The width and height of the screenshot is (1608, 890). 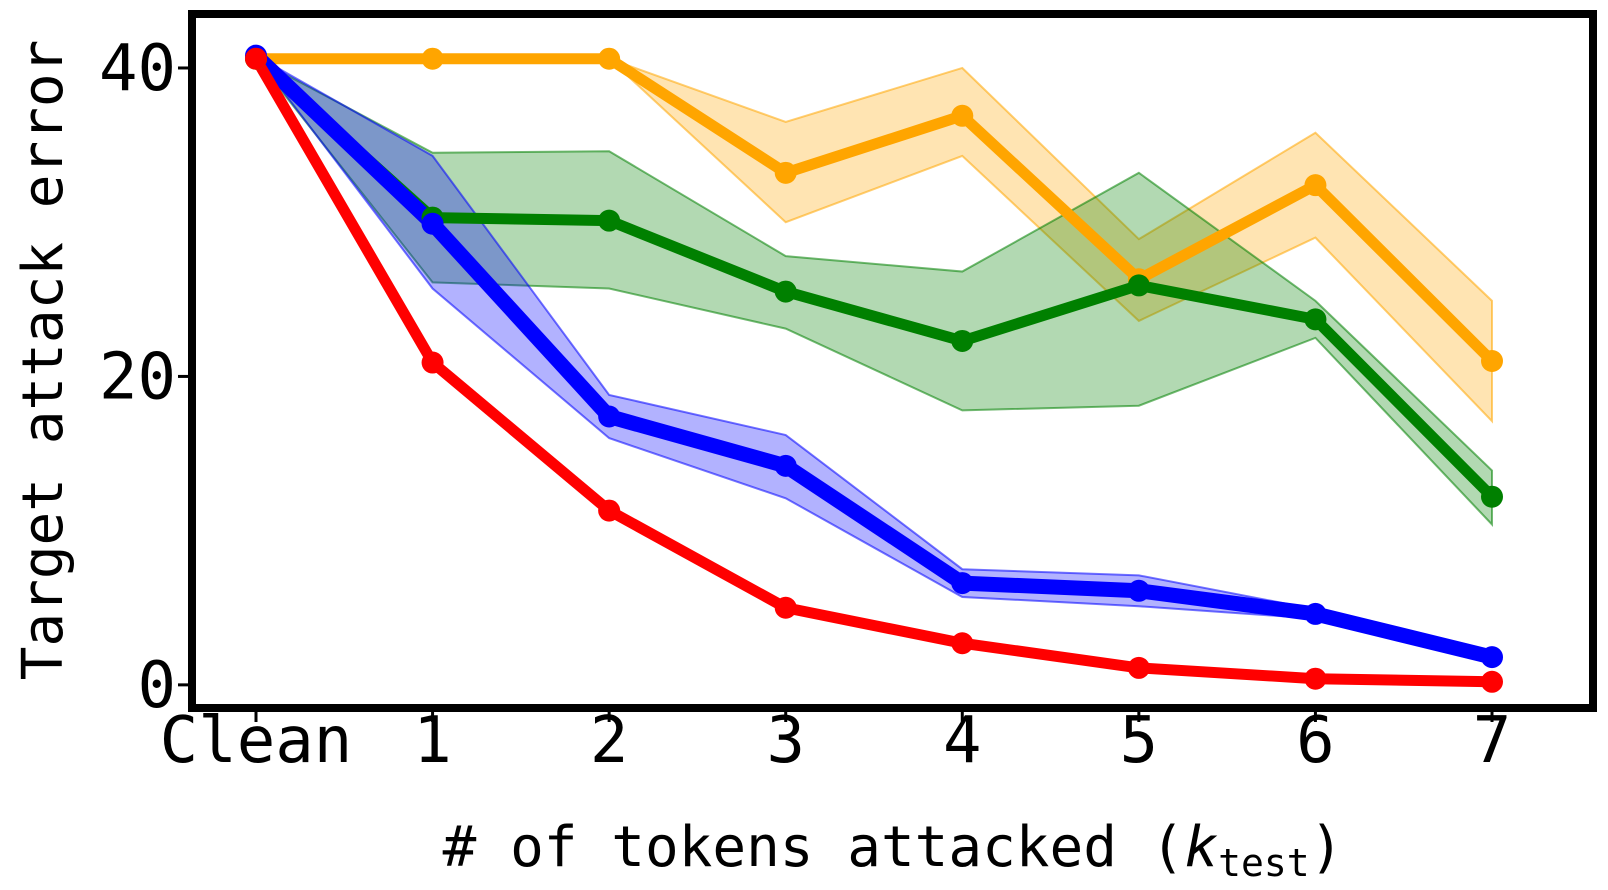 What do you see at coordinates (156, 686) in the screenshot?
I see `y-tick-label-0: 0` at bounding box center [156, 686].